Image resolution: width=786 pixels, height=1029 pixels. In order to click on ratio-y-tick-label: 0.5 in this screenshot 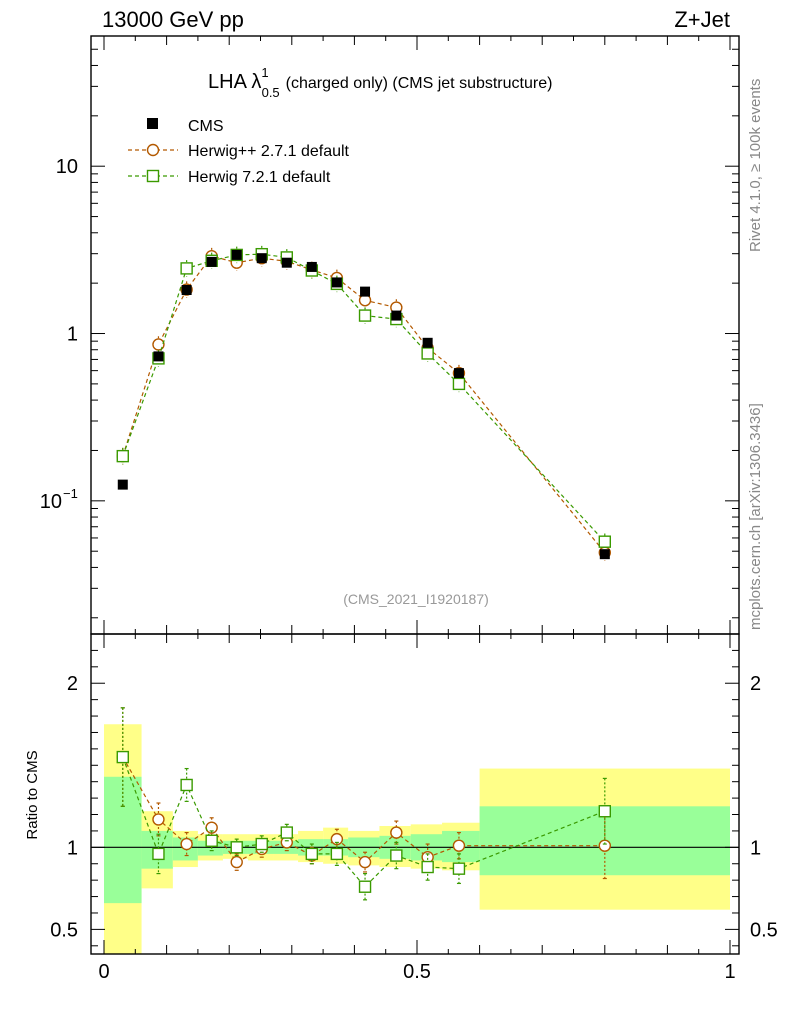, I will do `click(64, 930)`.